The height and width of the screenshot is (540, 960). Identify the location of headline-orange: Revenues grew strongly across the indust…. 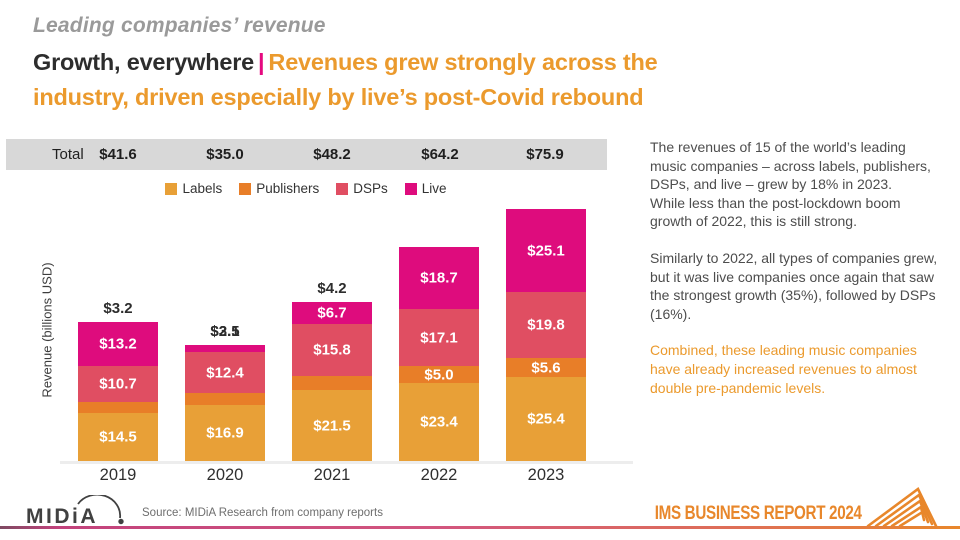
(345, 79).